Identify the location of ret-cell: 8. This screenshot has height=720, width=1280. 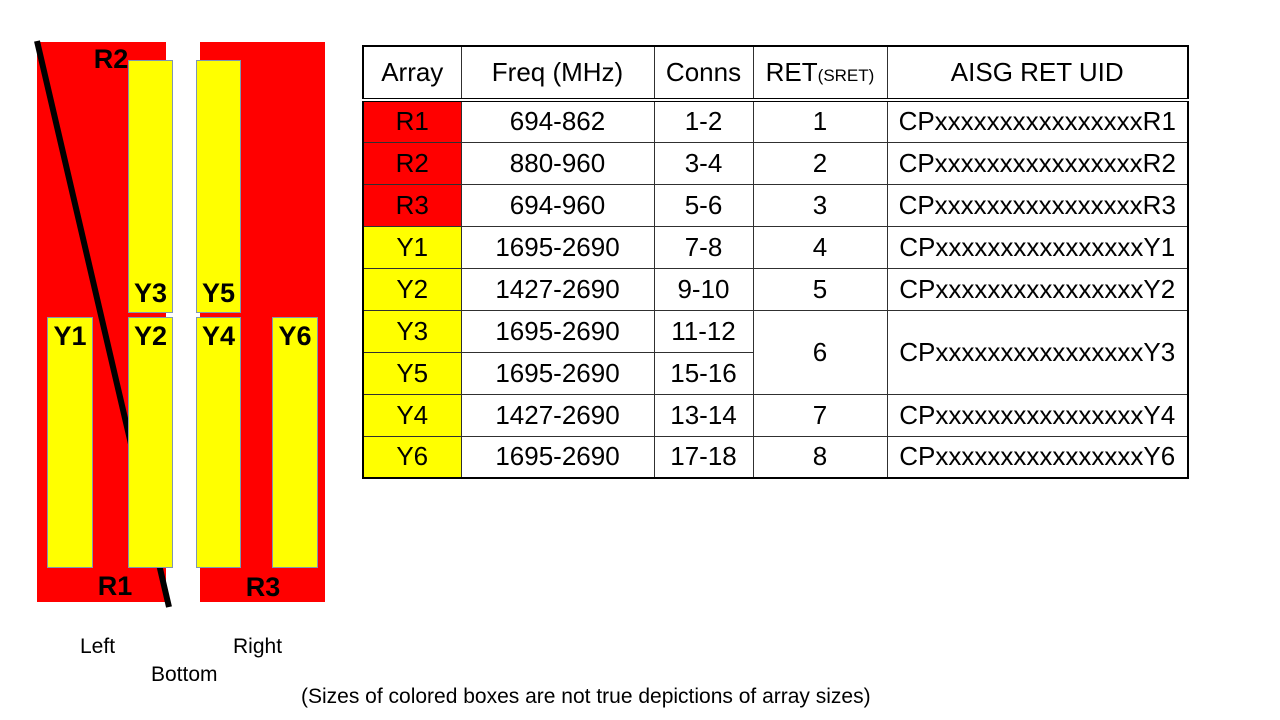
(820, 457).